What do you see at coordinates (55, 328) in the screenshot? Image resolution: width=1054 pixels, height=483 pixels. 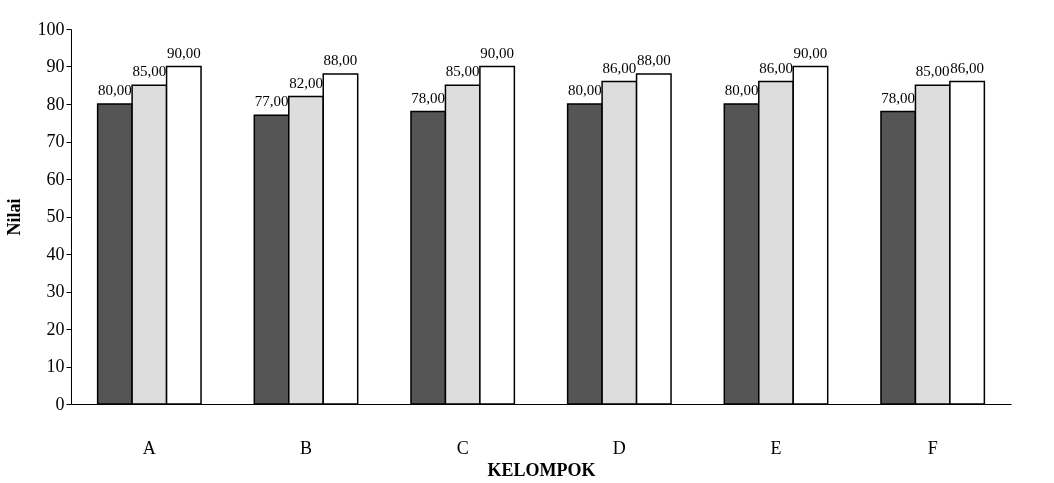 I see `y-tick-label: 20` at bounding box center [55, 328].